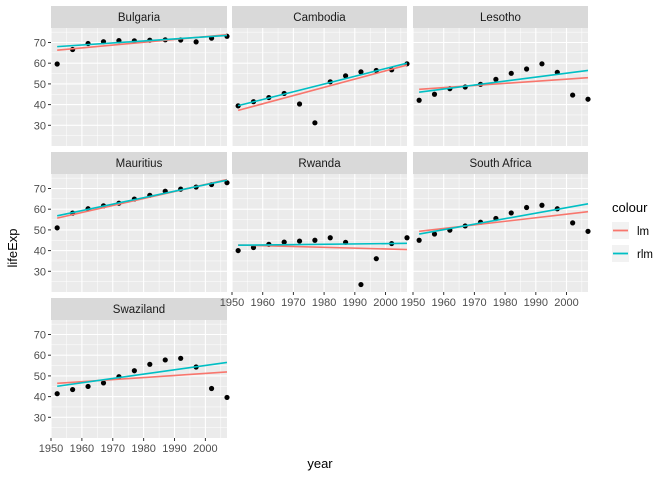 The height and width of the screenshot is (480, 672). Describe the element at coordinates (500, 17) in the screenshot. I see `facet-strip-lesotho` at that location.